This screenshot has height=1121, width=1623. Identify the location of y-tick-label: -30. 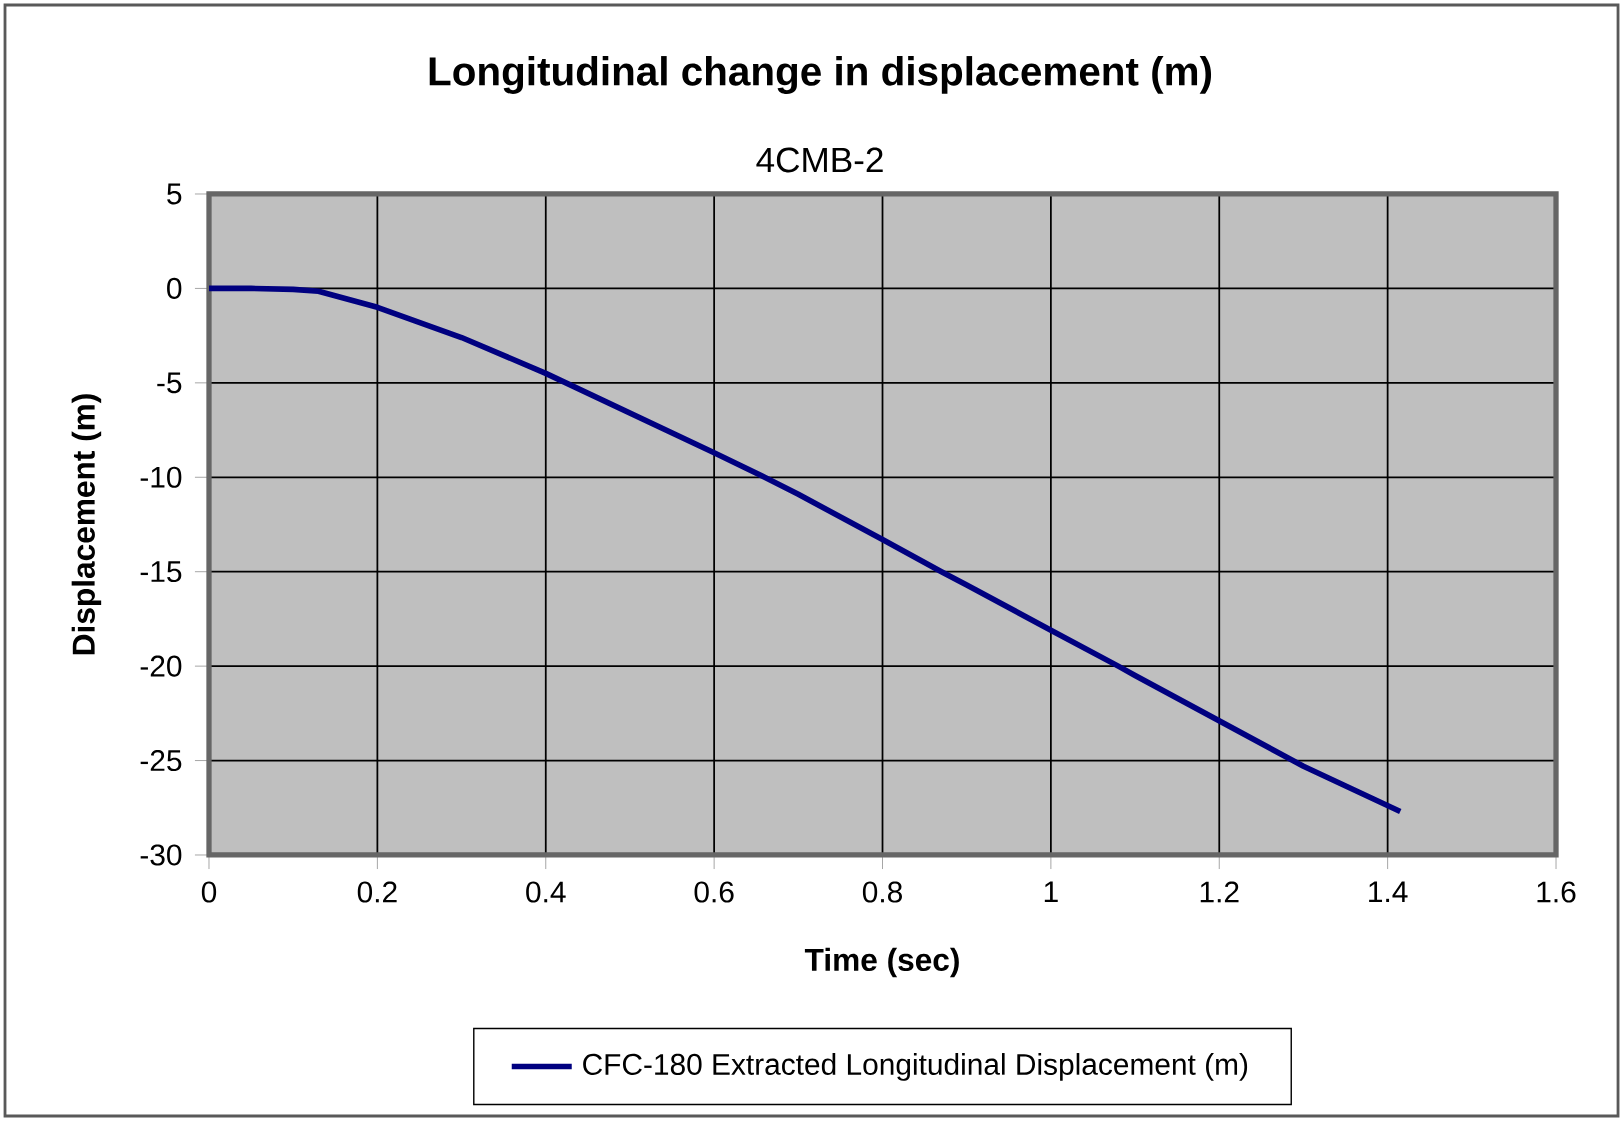
(161, 855).